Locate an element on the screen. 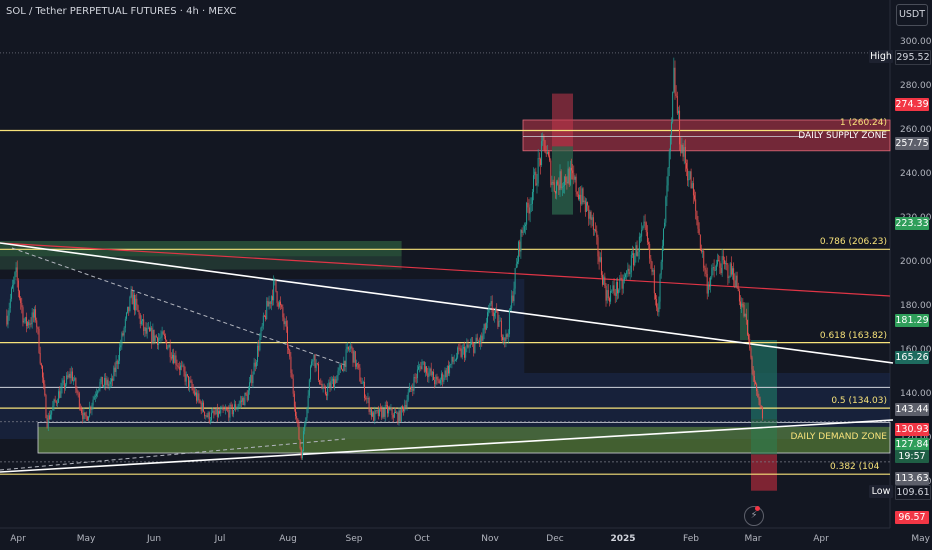 The height and width of the screenshot is (550, 932). green-box-lower is located at coordinates (201, 263).